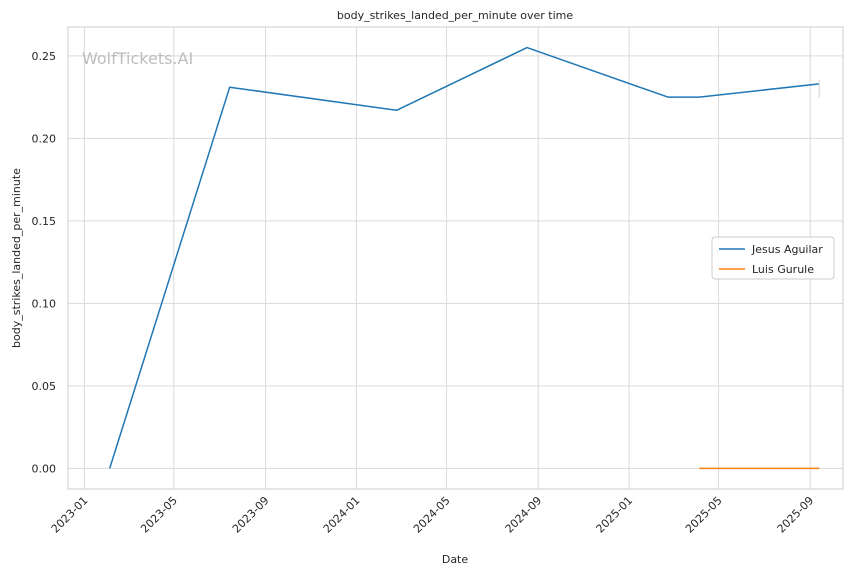 This screenshot has height=575, width=852. I want to click on x-tick-label: 2023-05, so click(159, 515).